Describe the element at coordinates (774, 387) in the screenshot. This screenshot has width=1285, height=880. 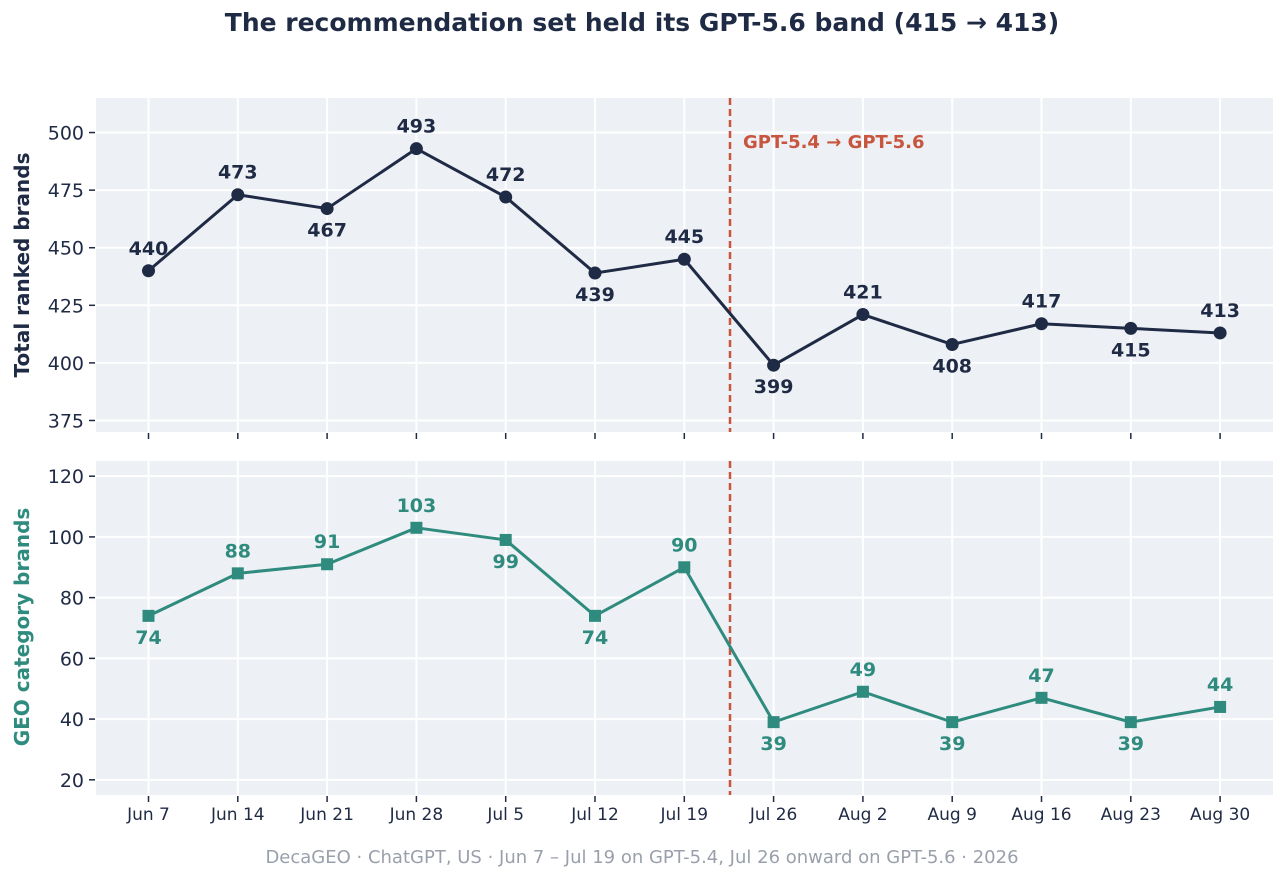
I see `top-data-label: 399` at that location.